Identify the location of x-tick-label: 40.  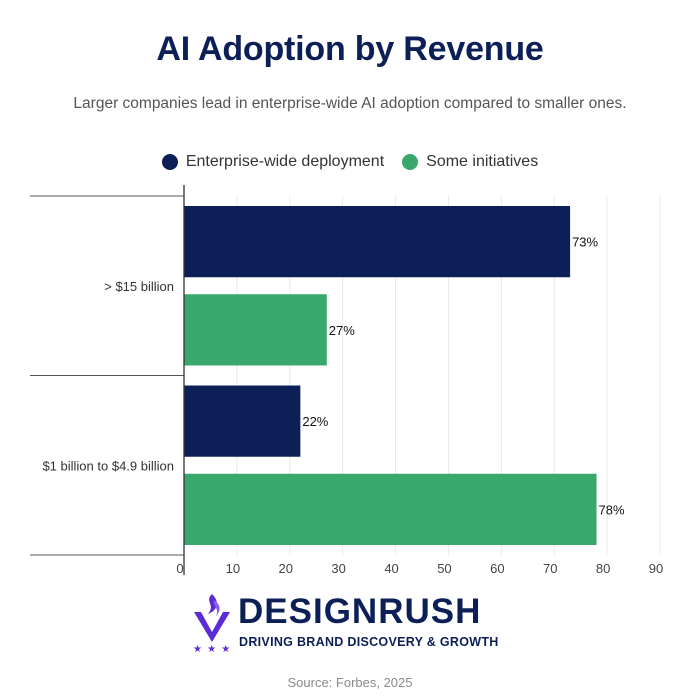
(391, 568).